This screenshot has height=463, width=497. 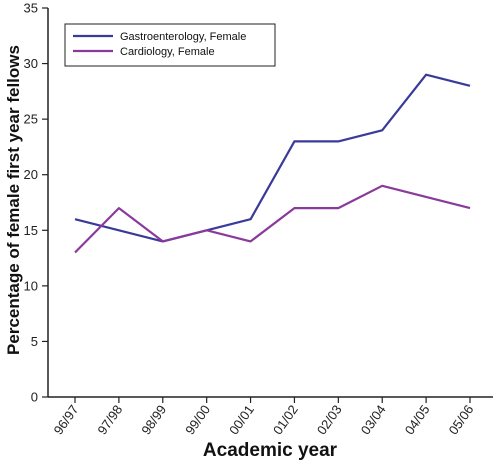 I want to click on x-tick-label: 04/05, so click(x=417, y=419).